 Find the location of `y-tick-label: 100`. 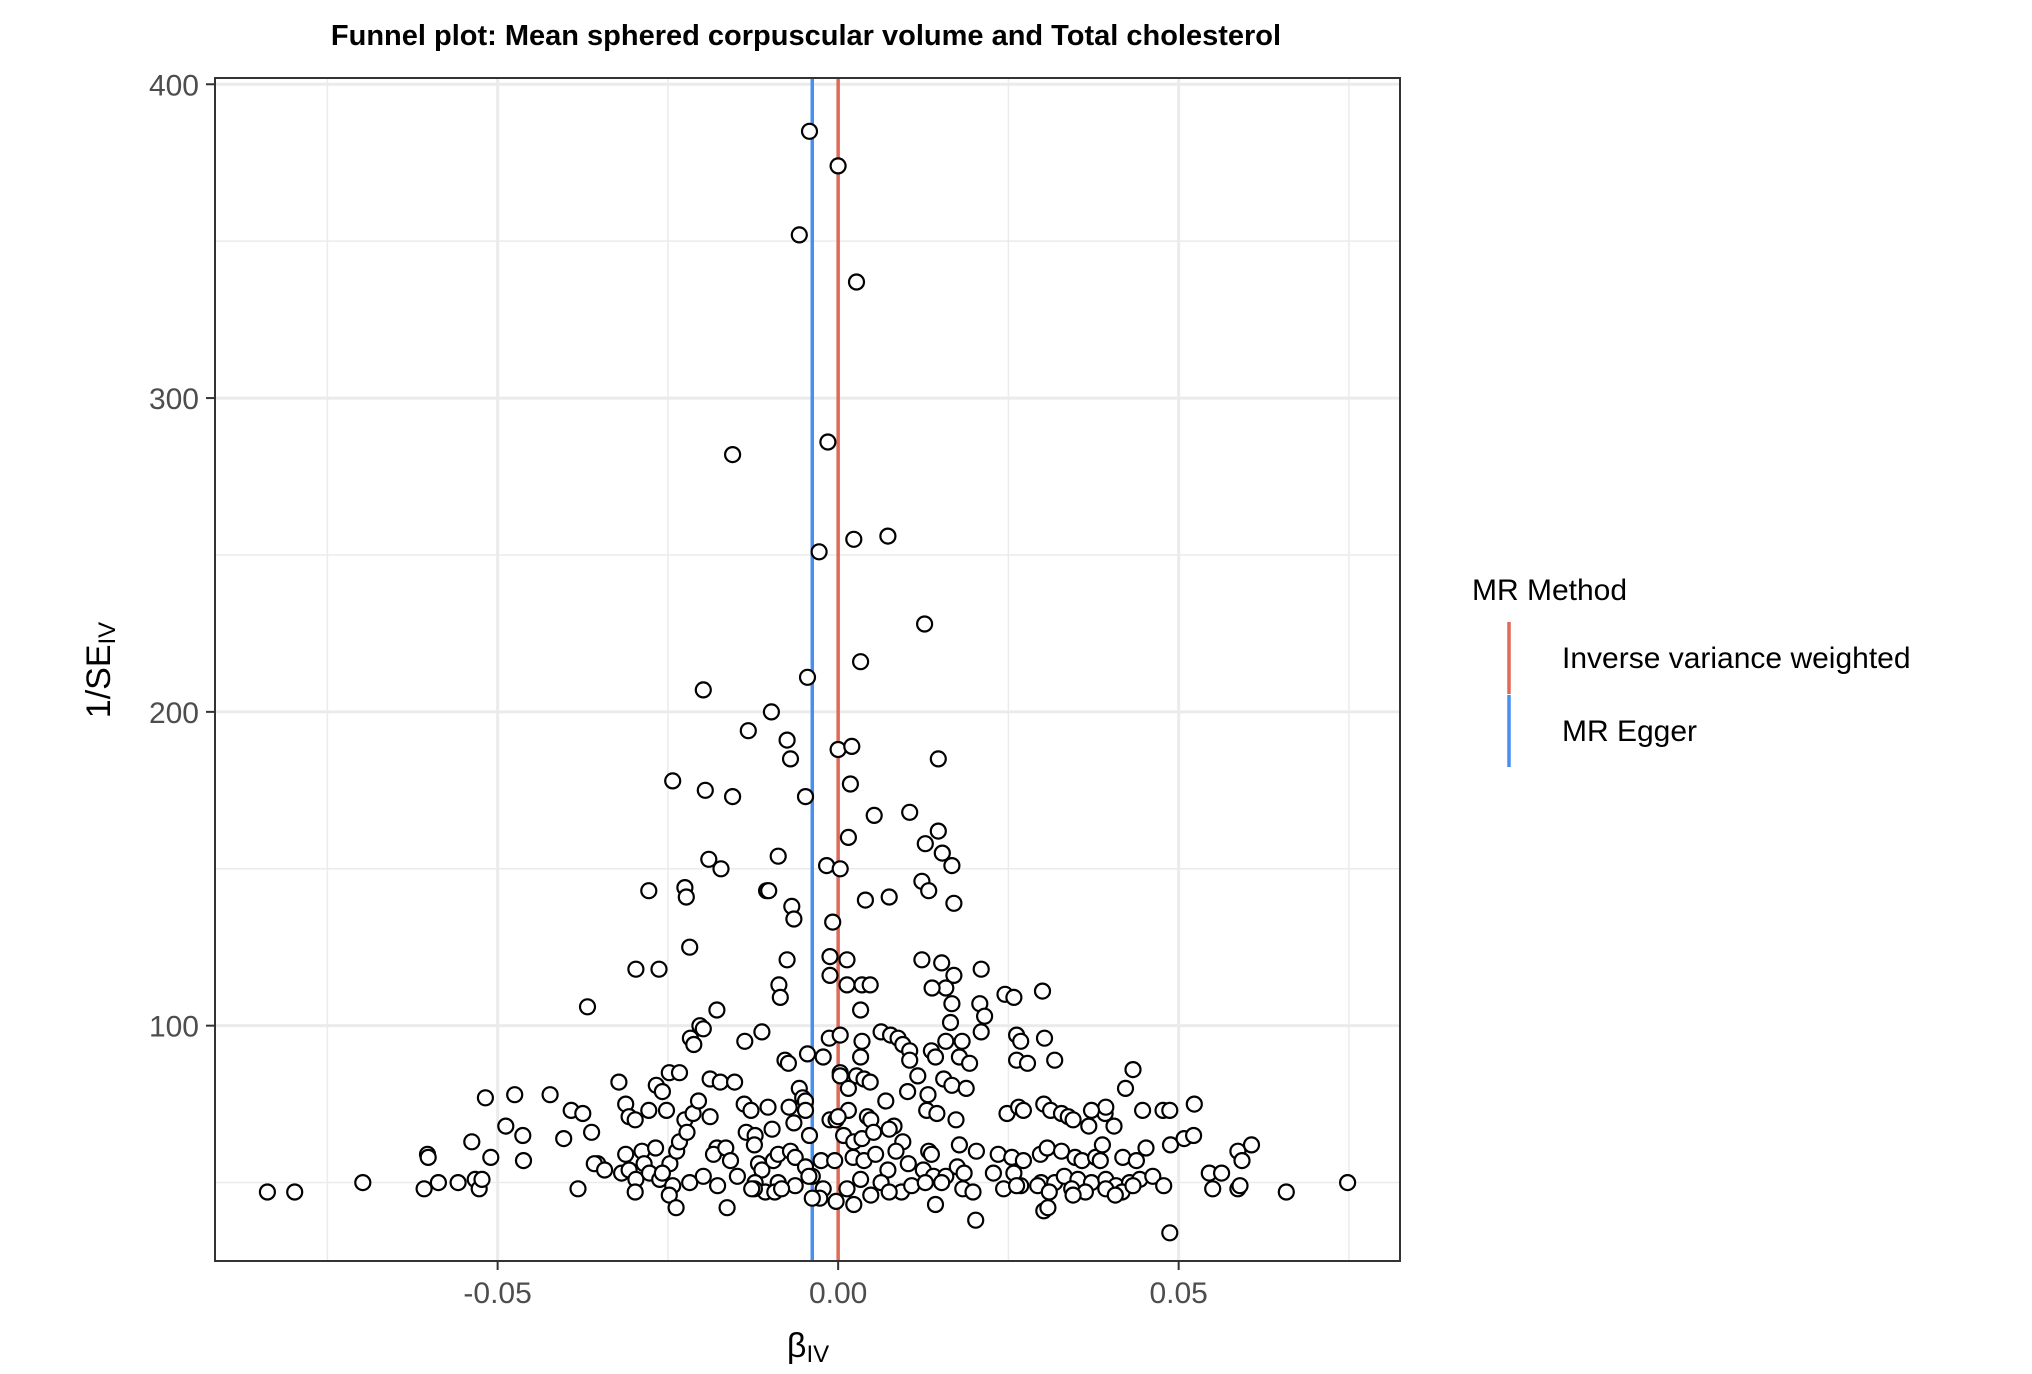

y-tick-label: 100 is located at coordinates (174, 1027).